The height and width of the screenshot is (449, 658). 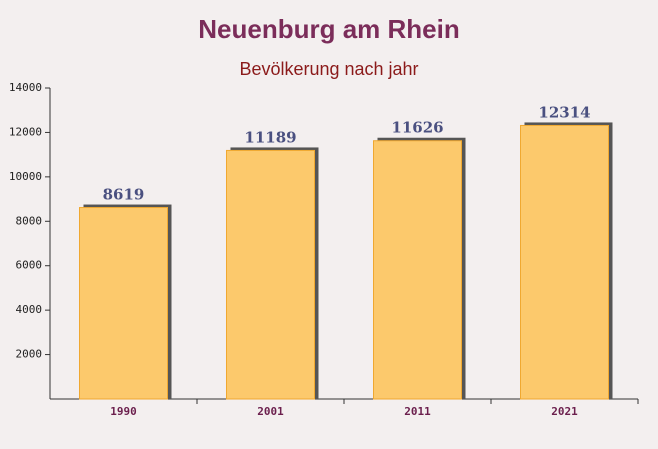 What do you see at coordinates (25, 176) in the screenshot?
I see `y-tick-label: 10000` at bounding box center [25, 176].